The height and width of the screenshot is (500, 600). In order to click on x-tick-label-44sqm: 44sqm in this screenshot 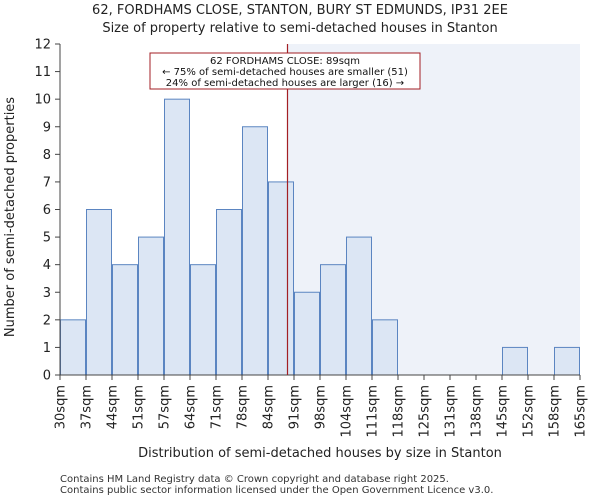, I will do `click(113, 407)`.